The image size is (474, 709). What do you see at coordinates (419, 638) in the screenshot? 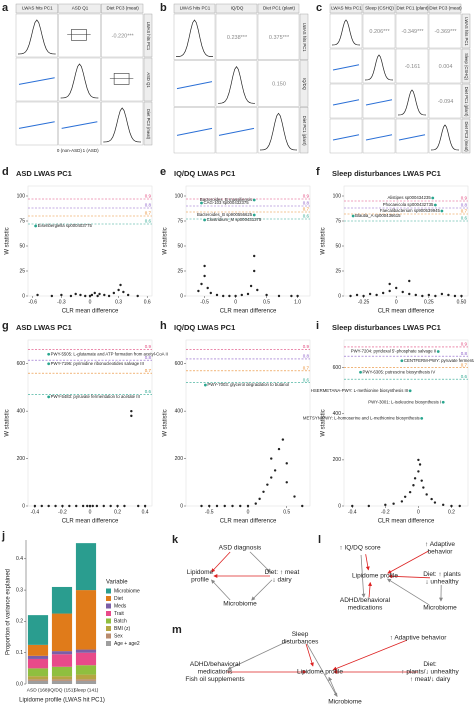
I see `diagram-node: ↑ Adaptive behavior` at bounding box center [419, 638].